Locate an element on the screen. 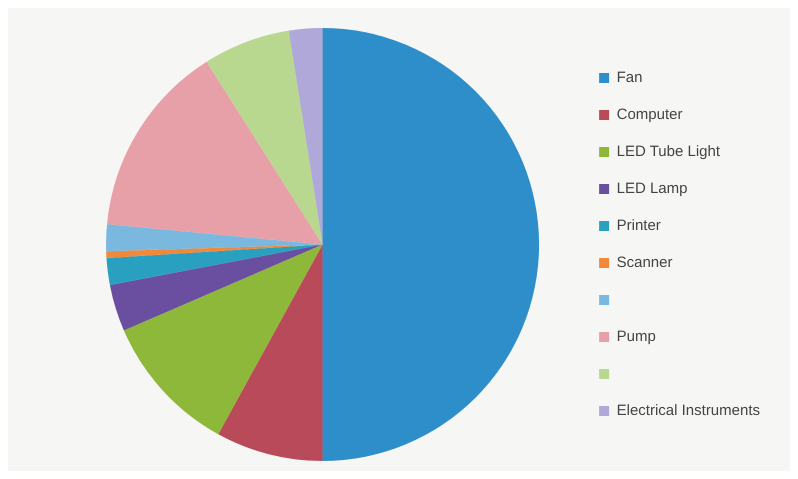  legend-label: Computer is located at coordinates (649, 115).